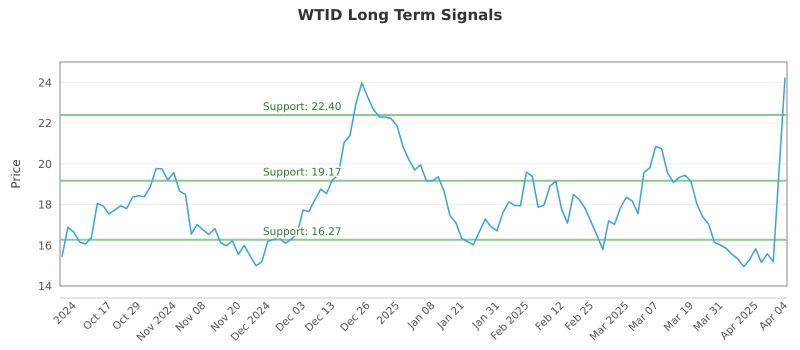  Describe the element at coordinates (773, 316) in the screenshot. I see `x-tick-label: Apr 04` at that location.